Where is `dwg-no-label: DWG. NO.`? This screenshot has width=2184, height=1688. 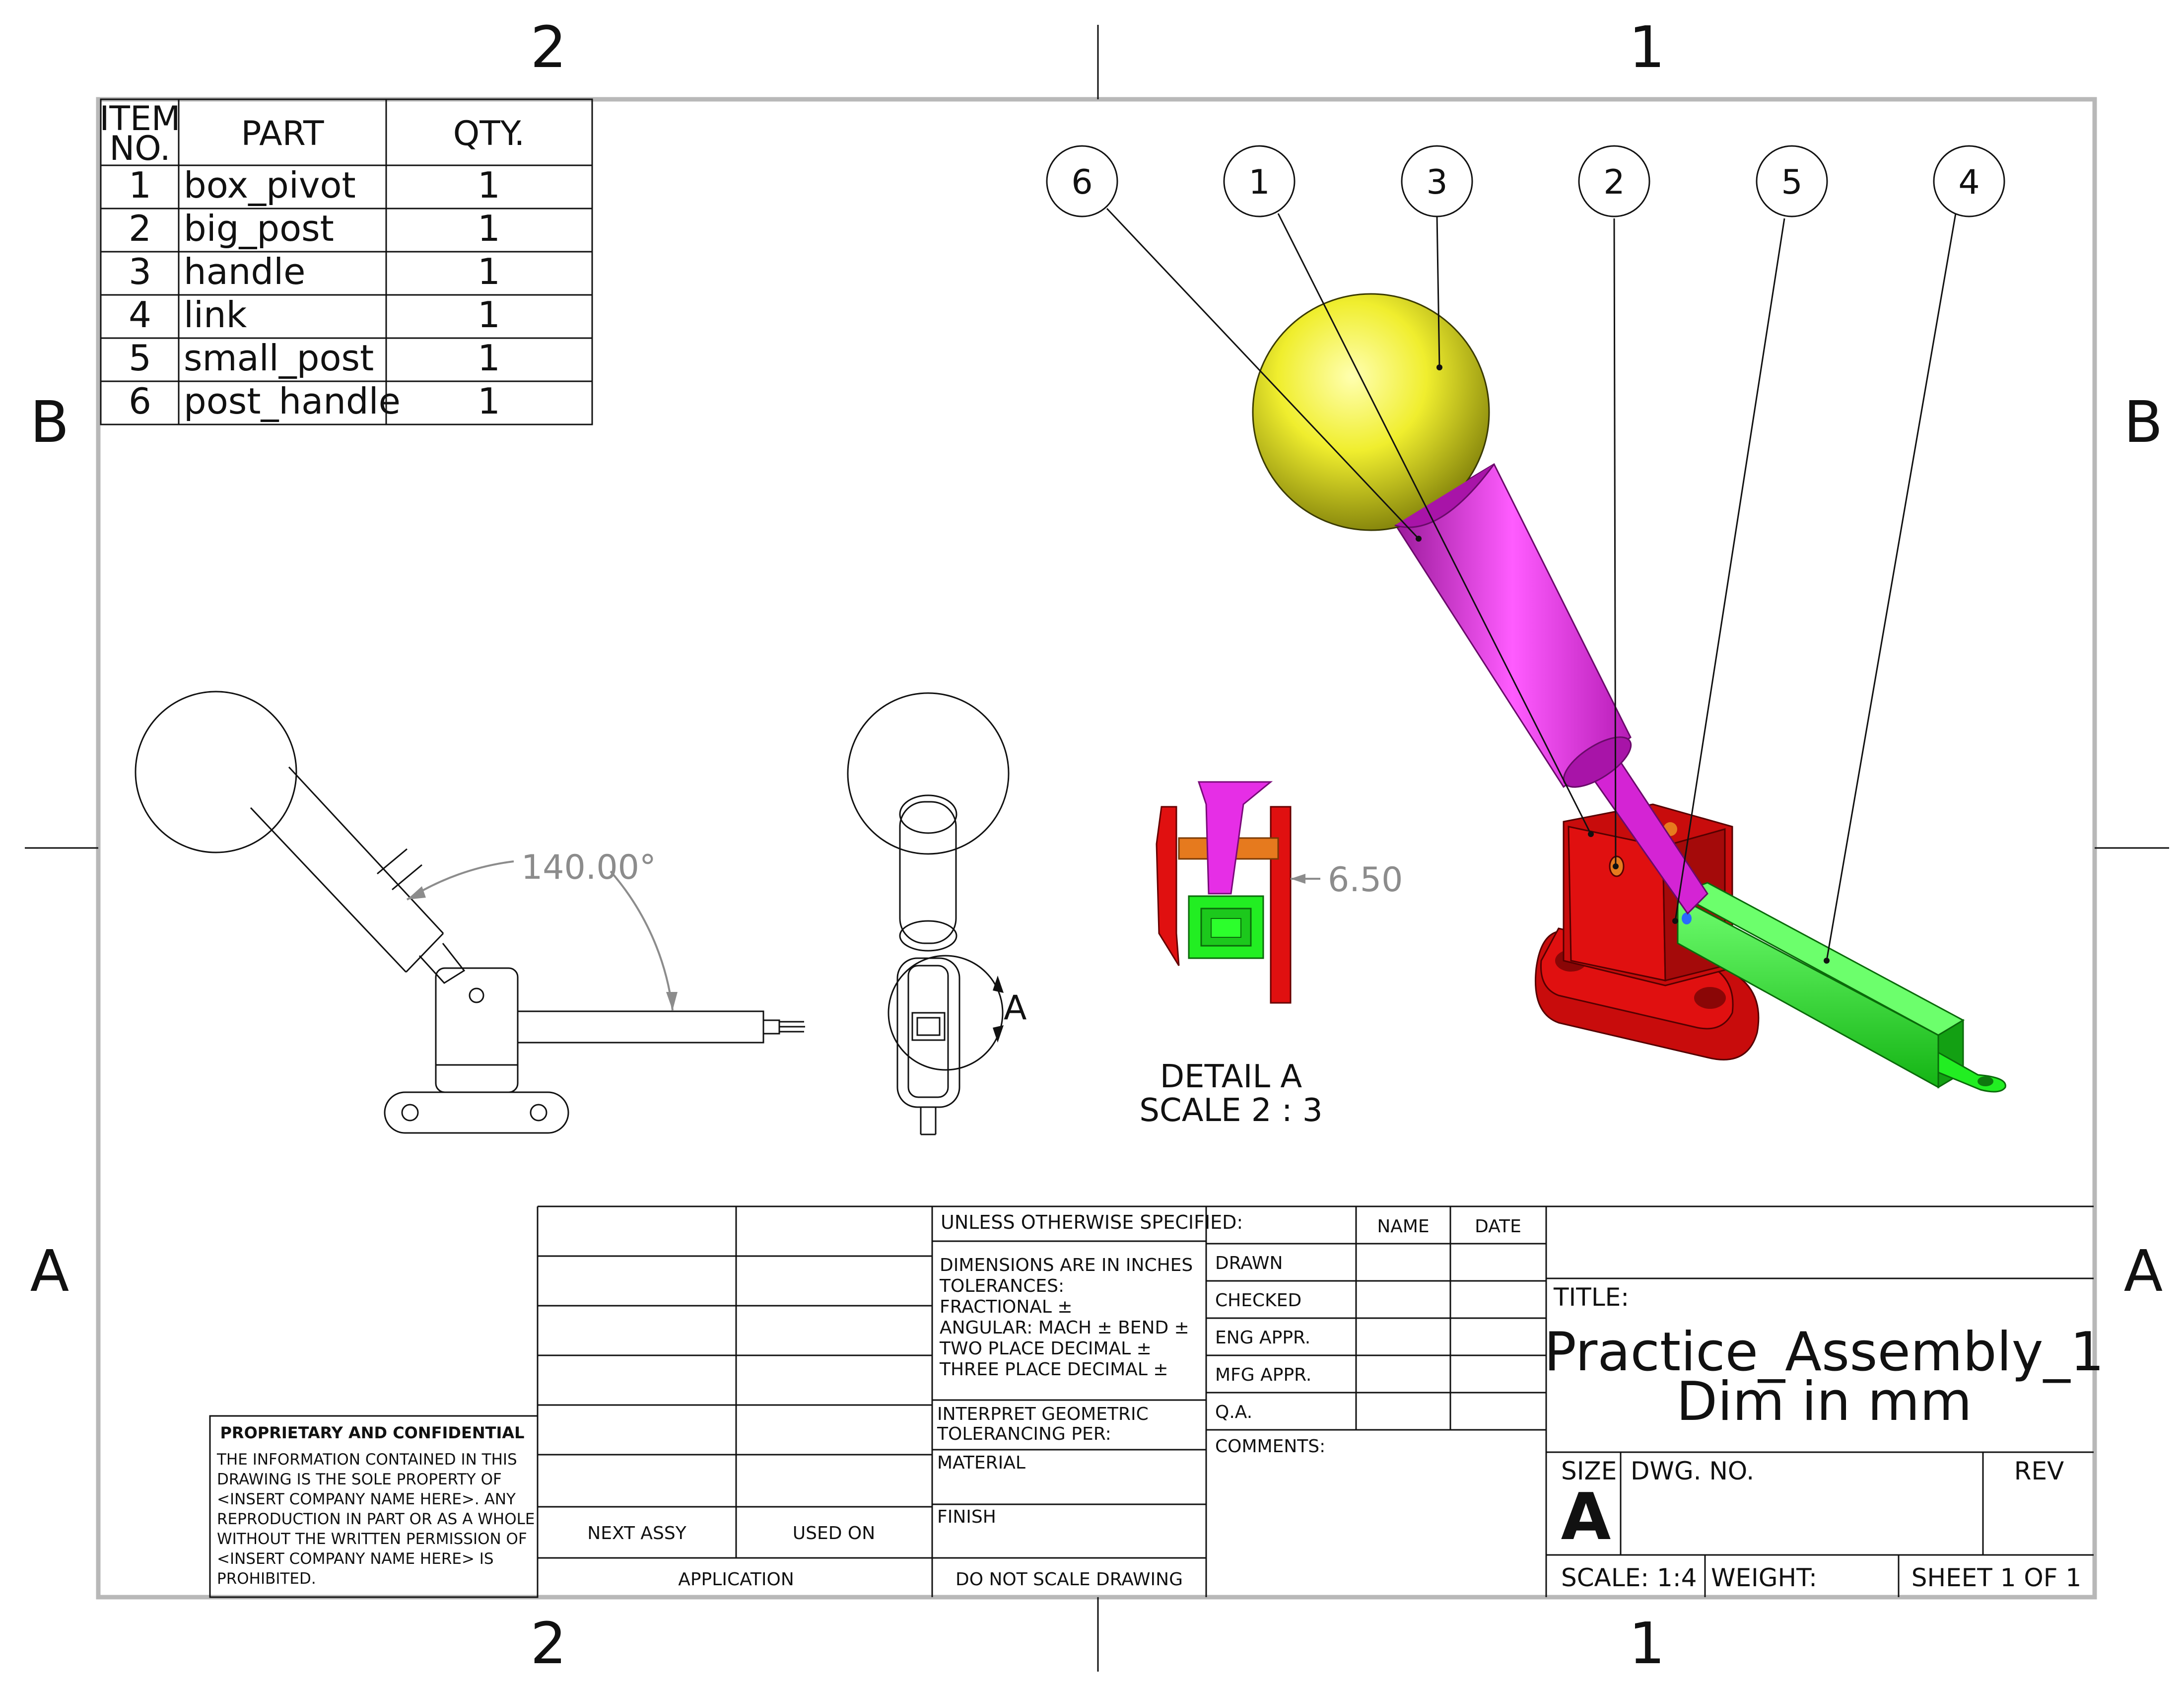
dwg-no-label: DWG. NO. is located at coordinates (1692, 1471).